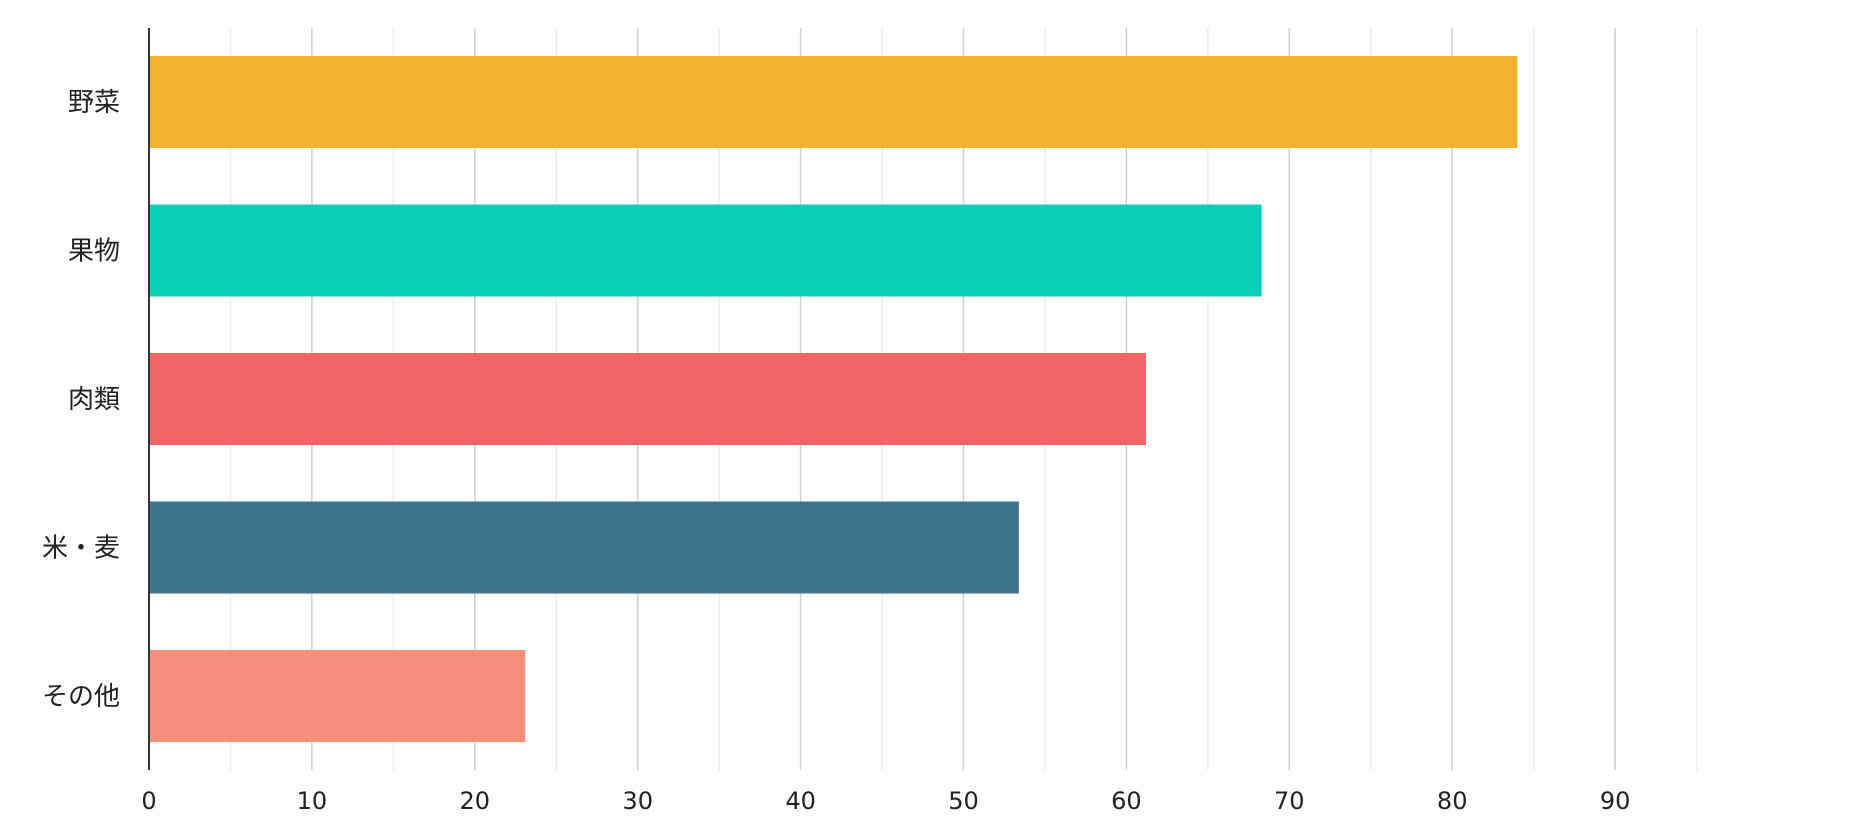 The image size is (1868, 840). I want to click on x-tick-label: 0, so click(148, 801).